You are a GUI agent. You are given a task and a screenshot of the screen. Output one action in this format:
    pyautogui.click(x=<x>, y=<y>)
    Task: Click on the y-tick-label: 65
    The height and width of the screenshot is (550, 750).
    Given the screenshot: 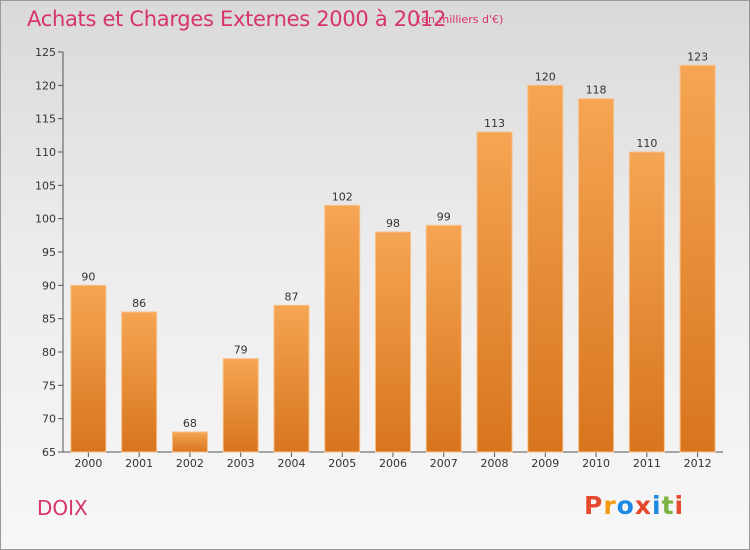 What is the action you would take?
    pyautogui.click(x=49, y=452)
    